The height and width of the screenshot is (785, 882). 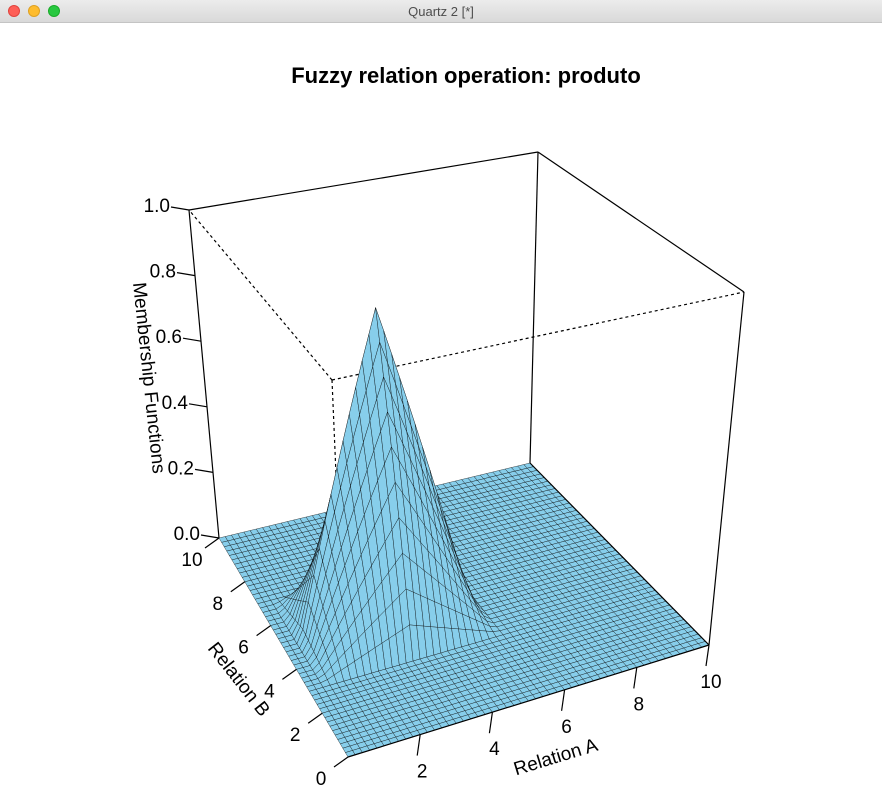 I want to click on window-title: Quartz 2 [*], so click(x=441, y=11).